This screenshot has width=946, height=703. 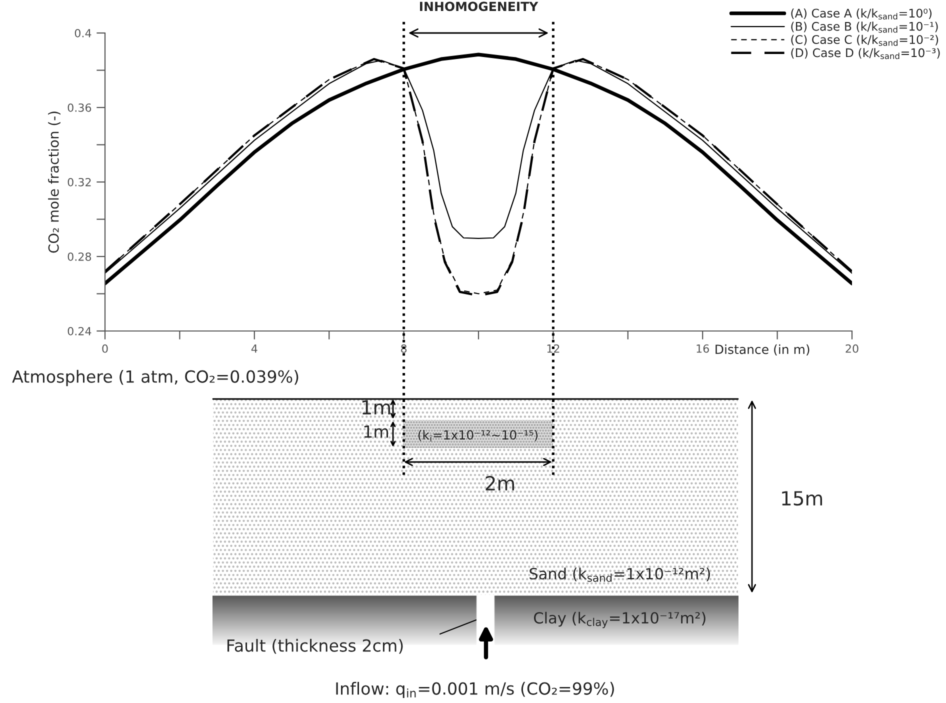 I want to click on text: INHOMOGENEITY, so click(x=479, y=7).